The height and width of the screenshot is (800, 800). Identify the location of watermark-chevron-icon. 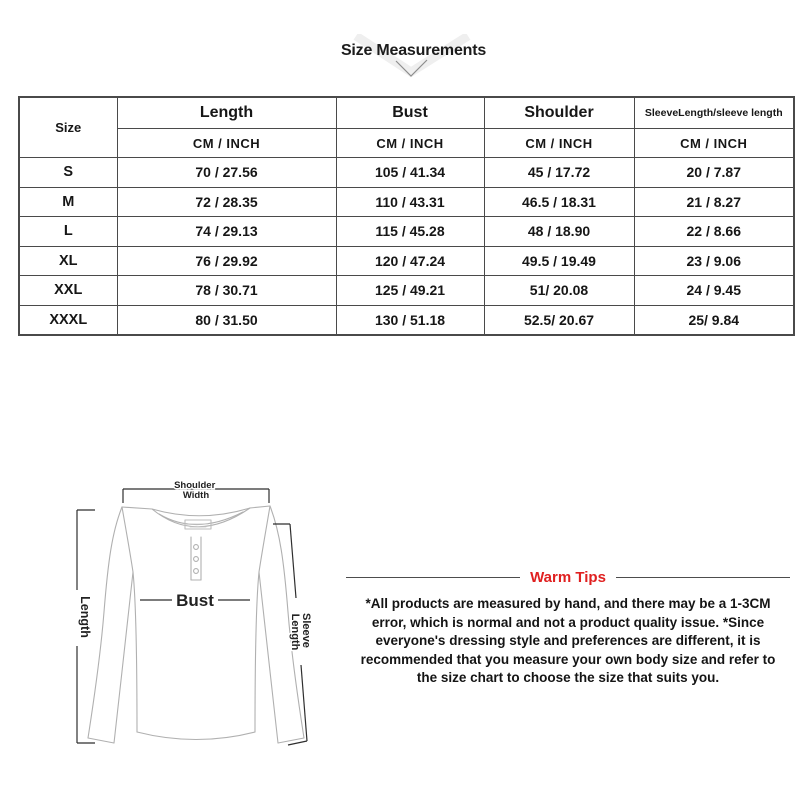
(412, 56).